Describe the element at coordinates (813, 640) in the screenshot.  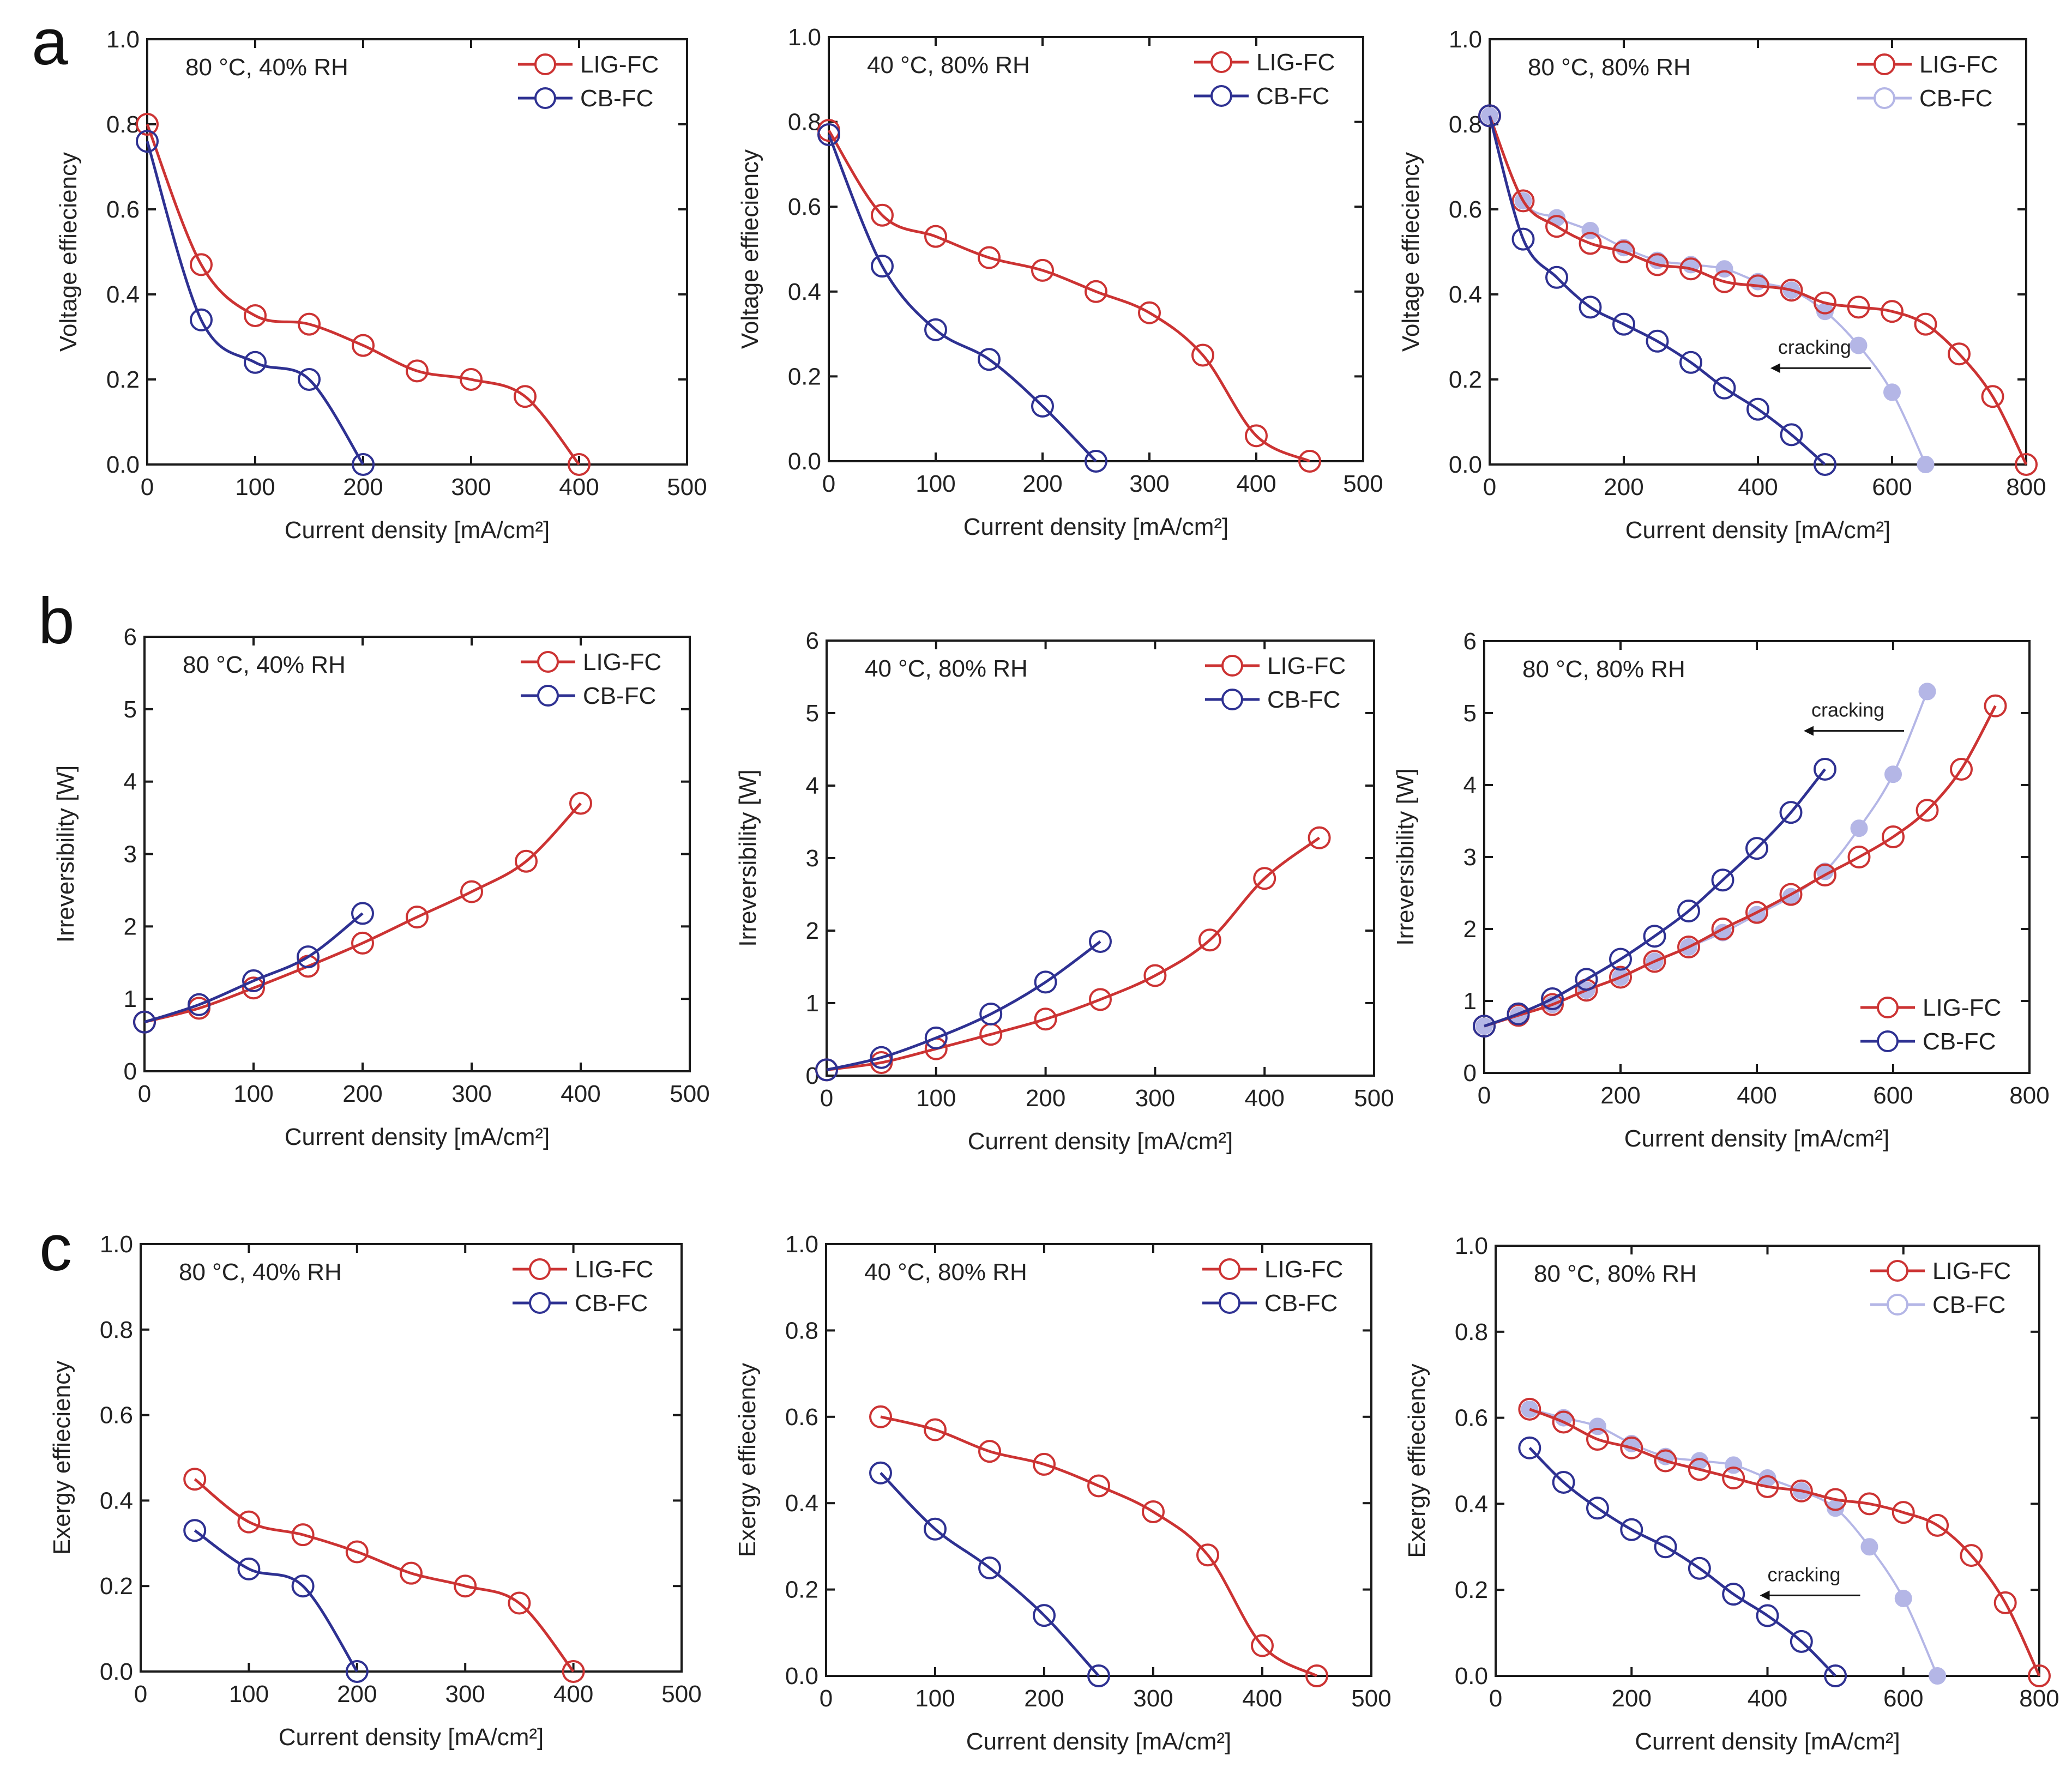
I see `y-tick-label: 6` at that location.